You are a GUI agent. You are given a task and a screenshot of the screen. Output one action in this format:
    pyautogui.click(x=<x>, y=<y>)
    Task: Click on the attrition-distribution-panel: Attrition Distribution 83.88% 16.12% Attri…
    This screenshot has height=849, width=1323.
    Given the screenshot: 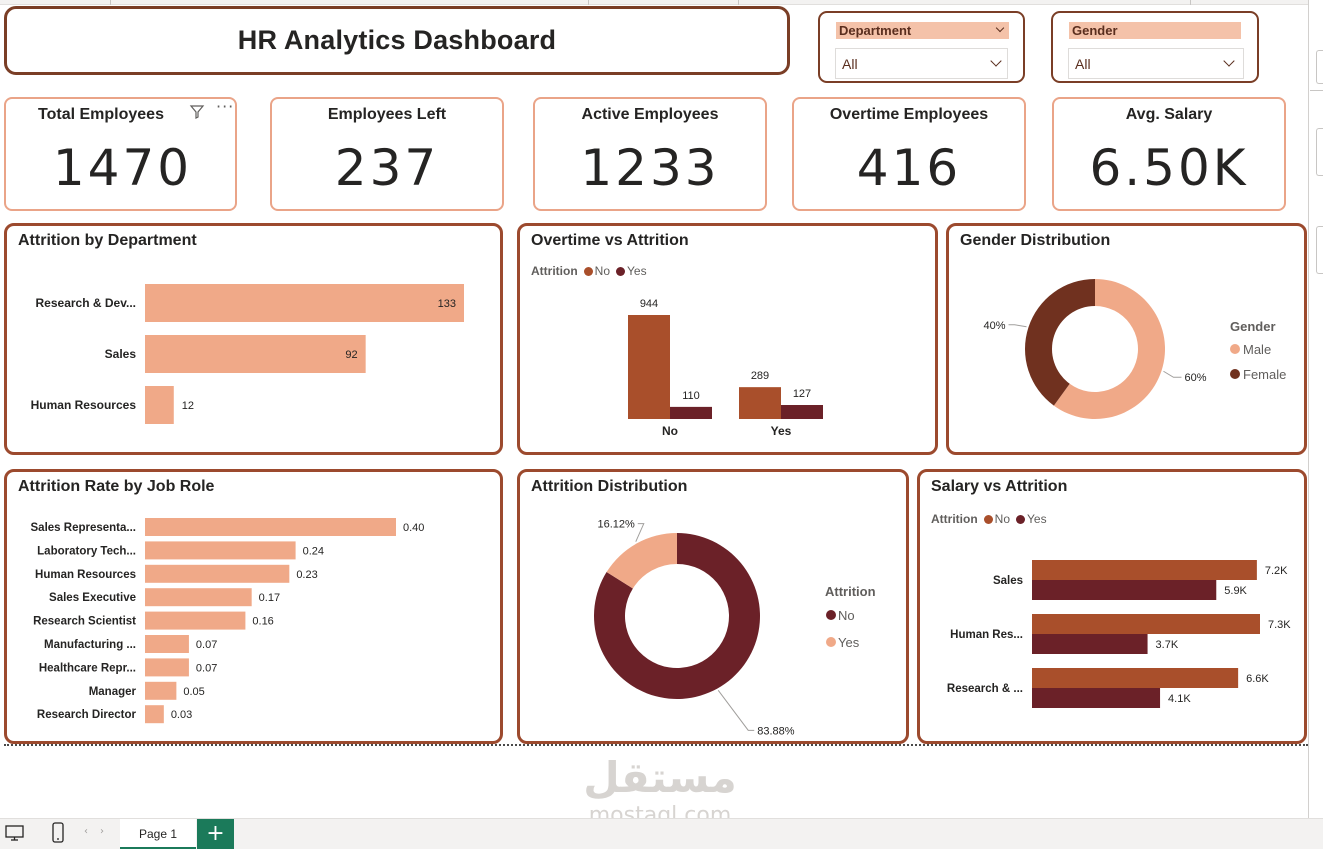 What is the action you would take?
    pyautogui.click(x=713, y=606)
    